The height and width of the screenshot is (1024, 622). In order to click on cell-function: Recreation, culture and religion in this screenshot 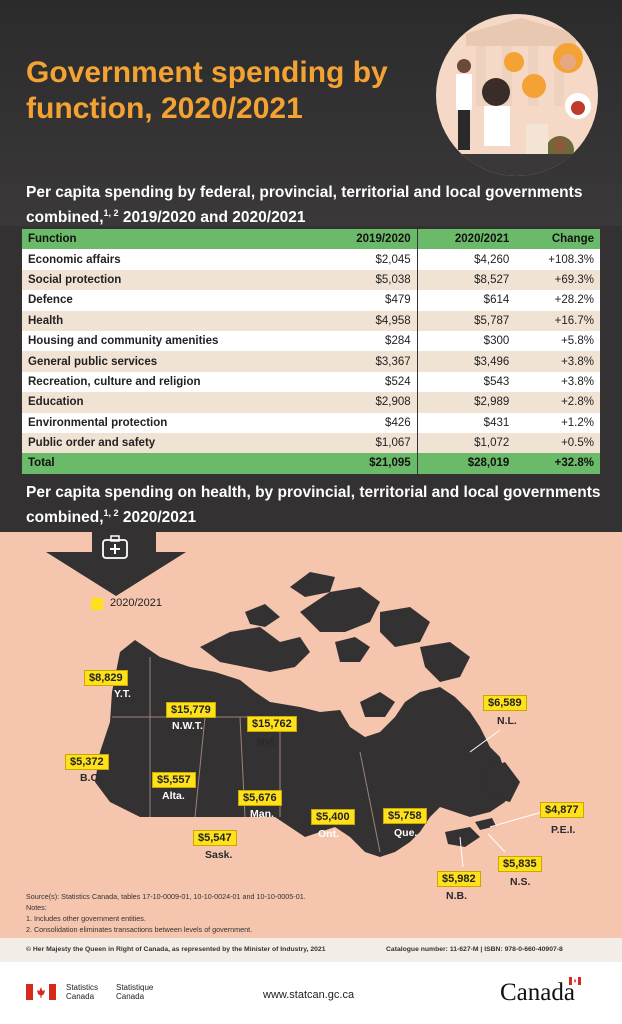, I will do `click(171, 382)`.